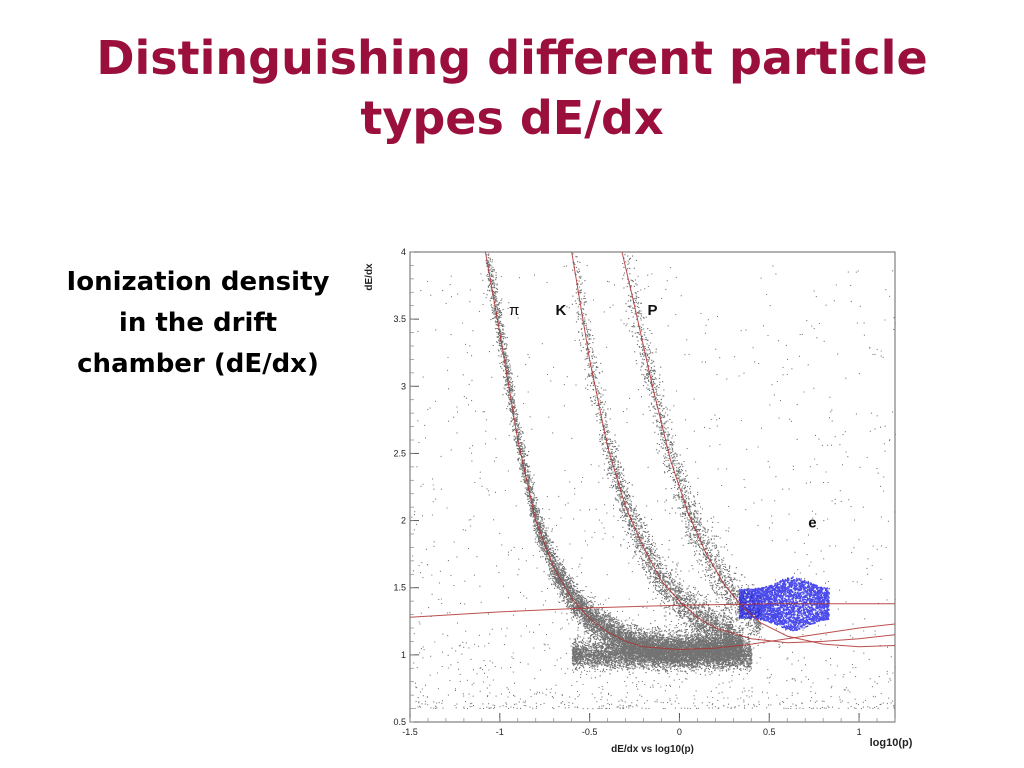  I want to click on side-description-line-2: in the drift, so click(198, 323).